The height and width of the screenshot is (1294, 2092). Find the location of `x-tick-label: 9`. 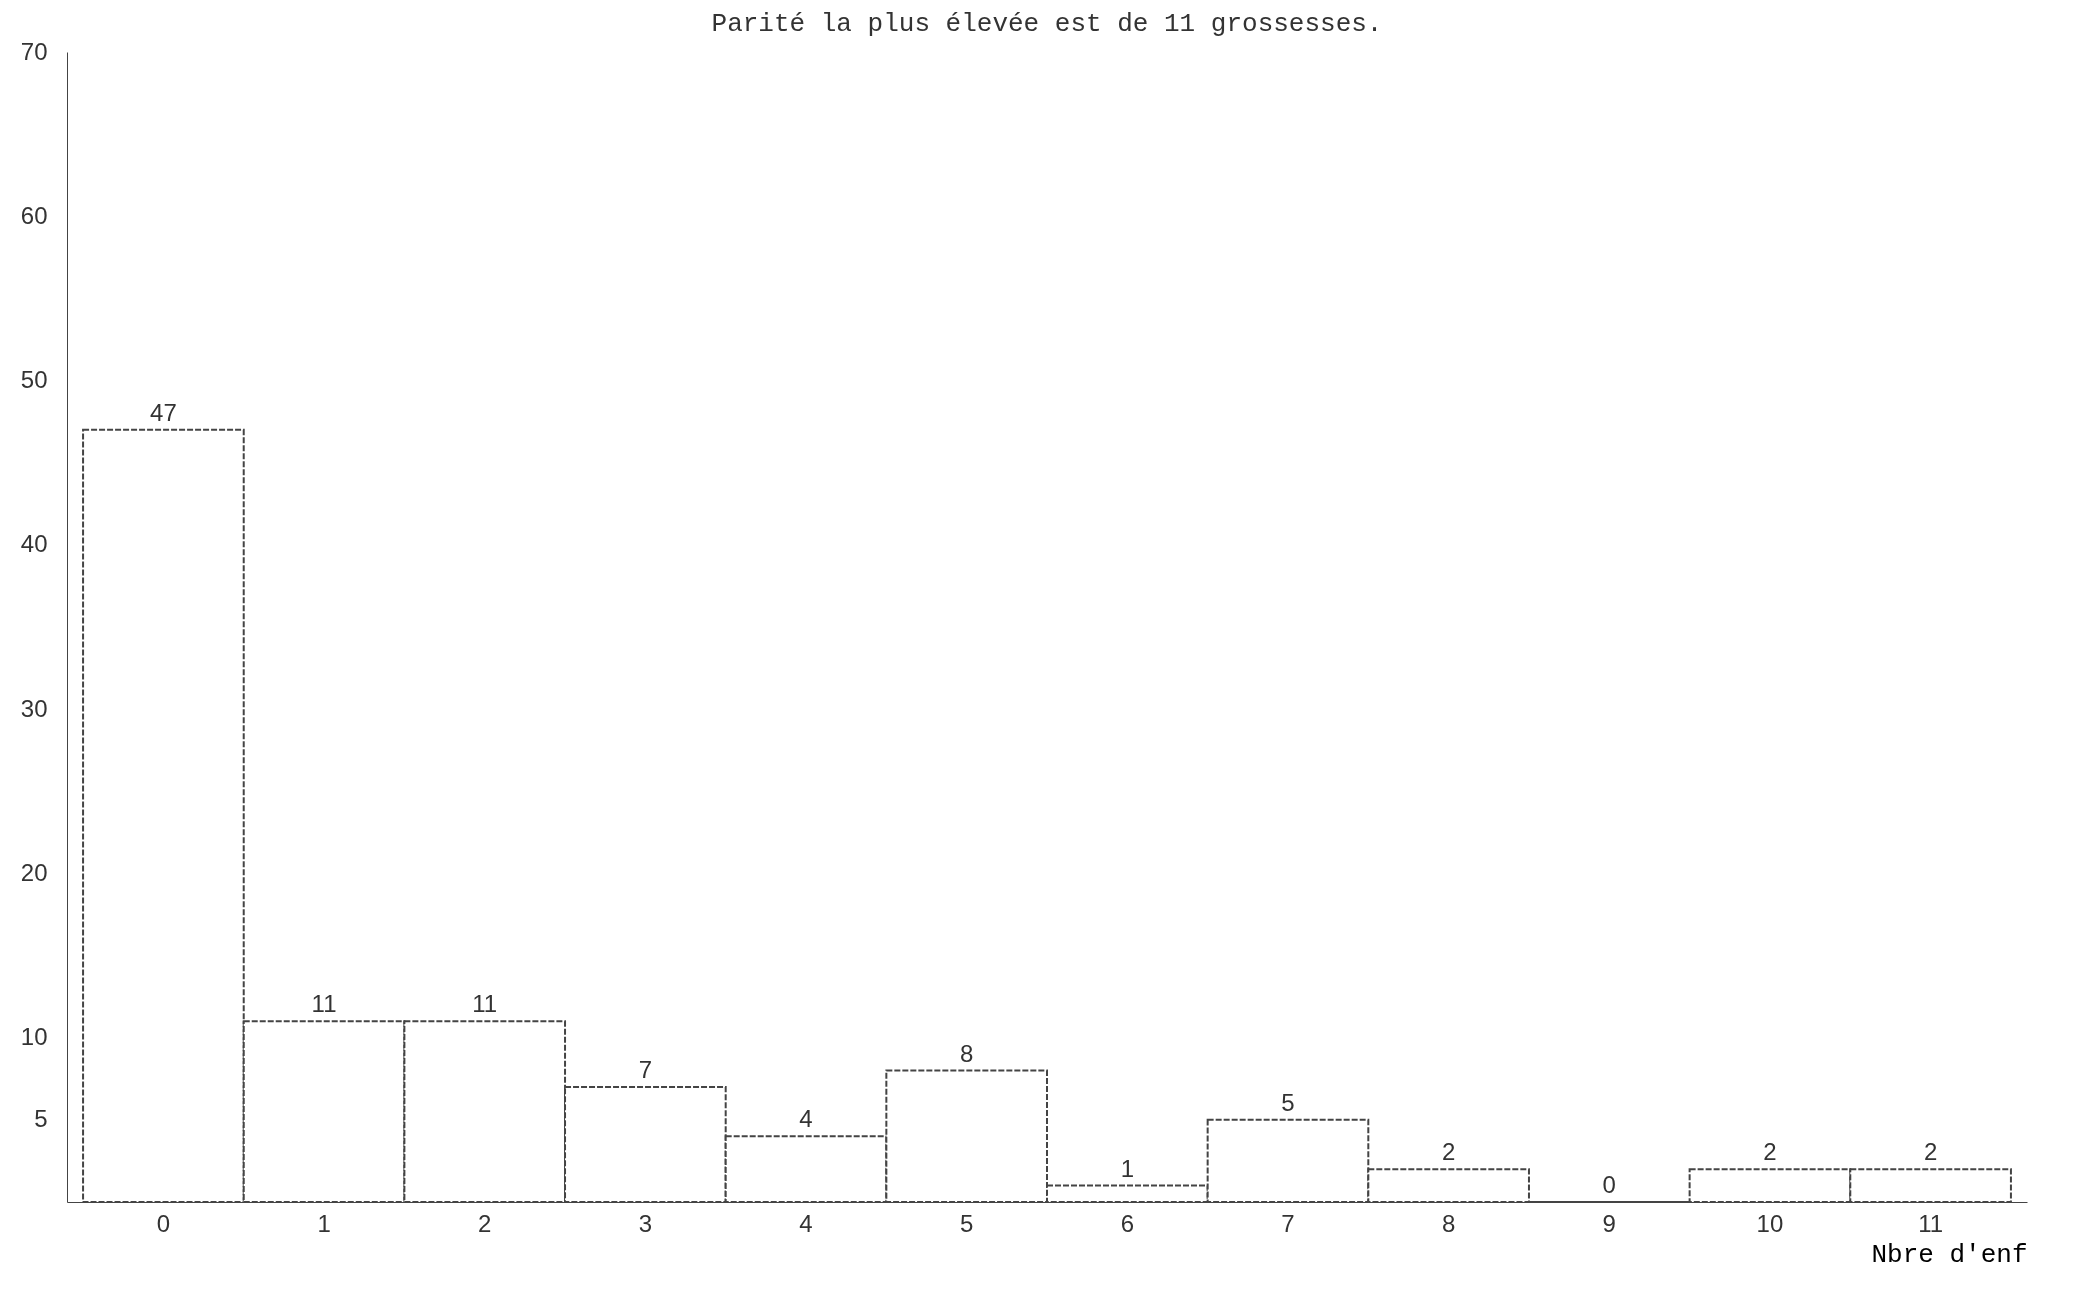

x-tick-label: 9 is located at coordinates (1609, 1223).